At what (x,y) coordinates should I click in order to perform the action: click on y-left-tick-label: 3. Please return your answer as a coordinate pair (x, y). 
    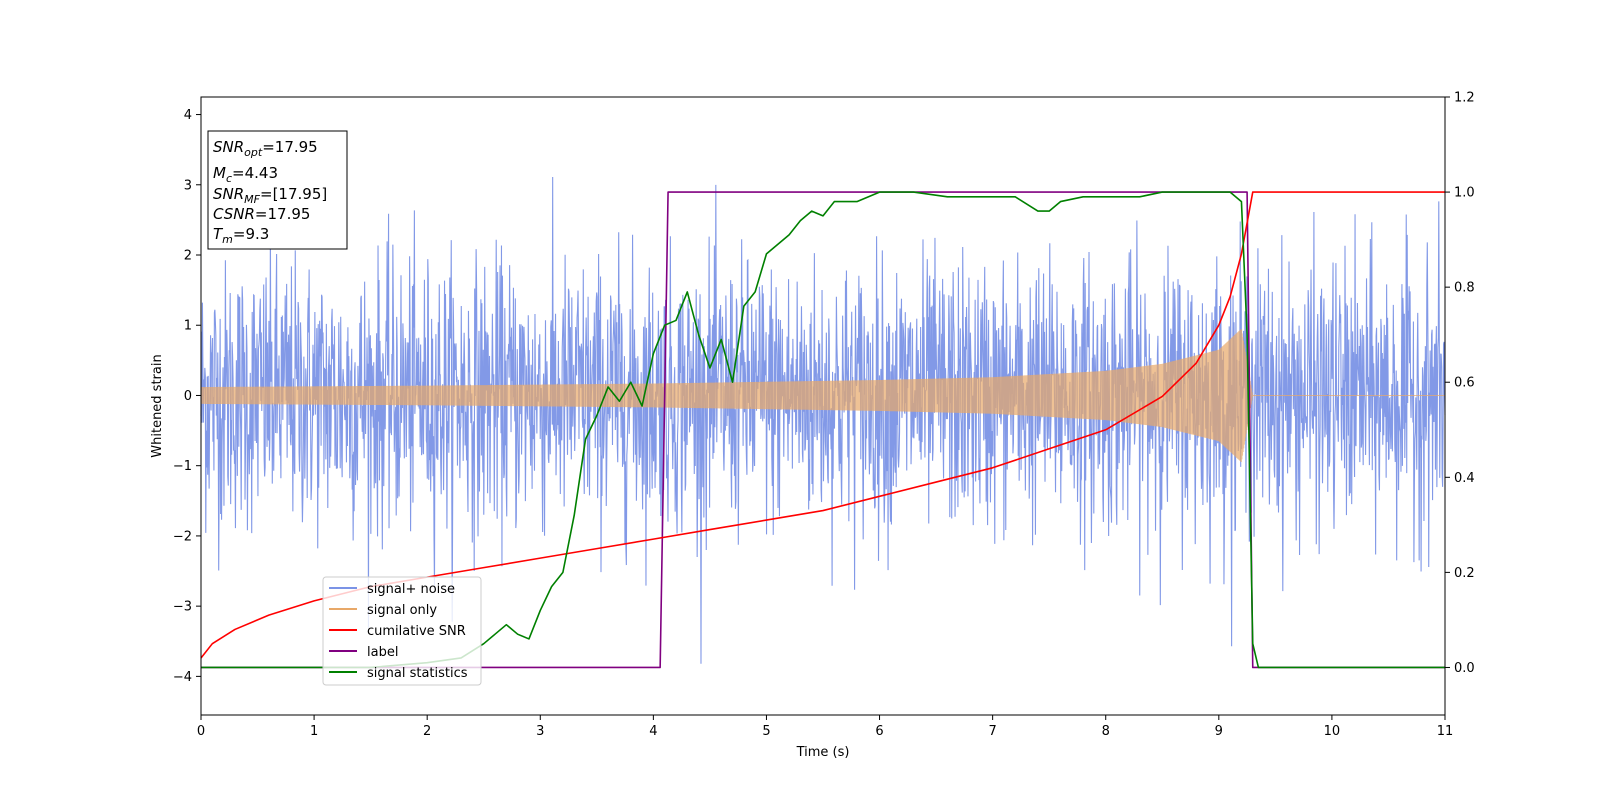
    Looking at the image, I should click on (188, 185).